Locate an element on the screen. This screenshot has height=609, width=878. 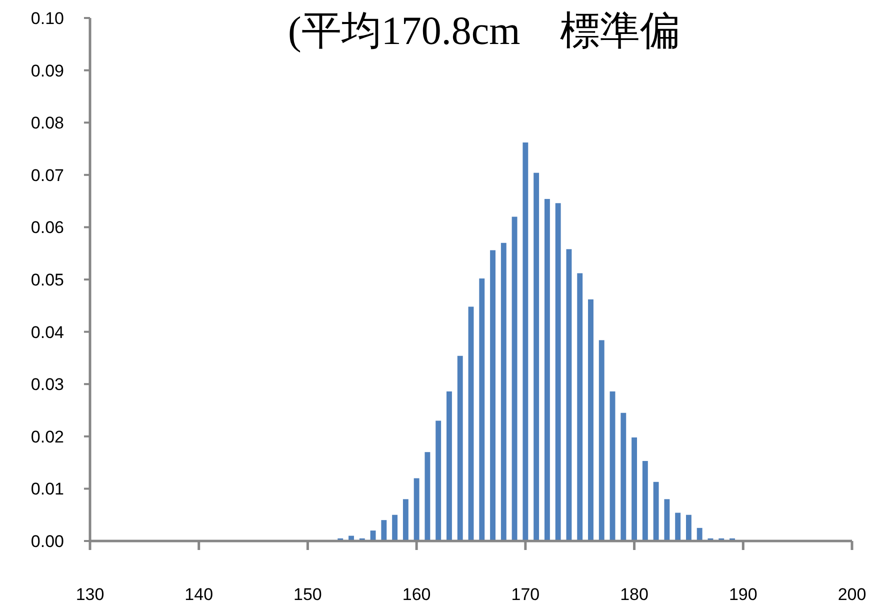
y-tick-label: 0.03 is located at coordinates (47, 384).